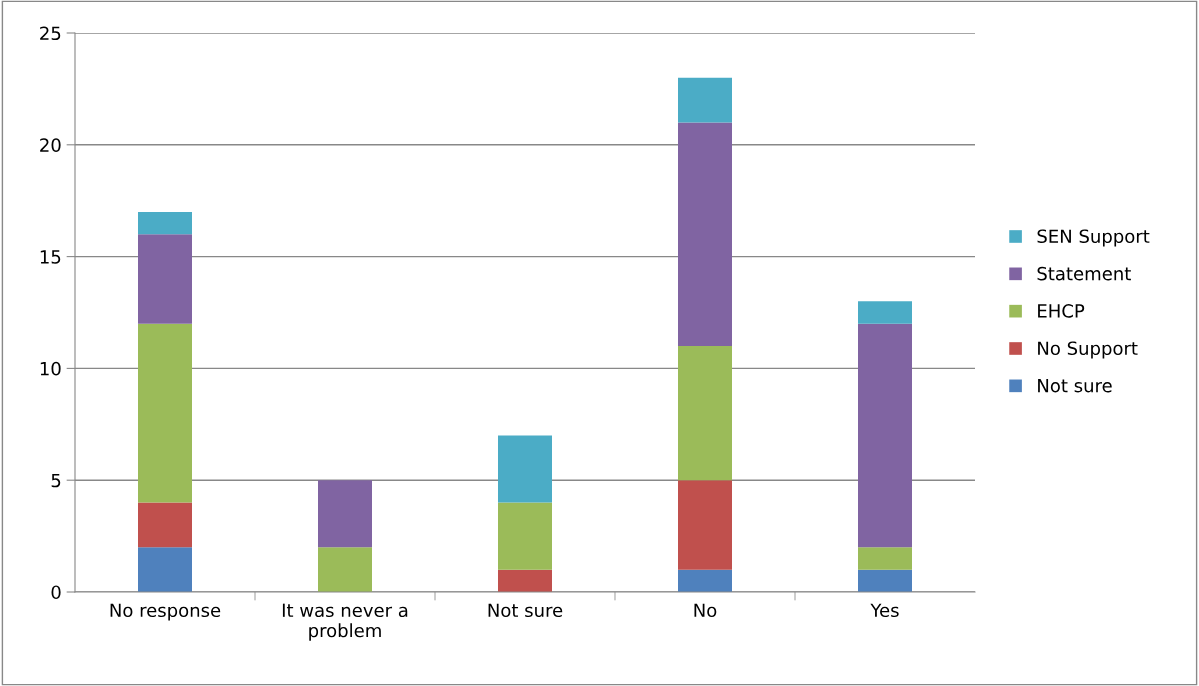 This screenshot has height=686, width=1199. Describe the element at coordinates (1084, 273) in the screenshot. I see `legend-label: Statement` at that location.